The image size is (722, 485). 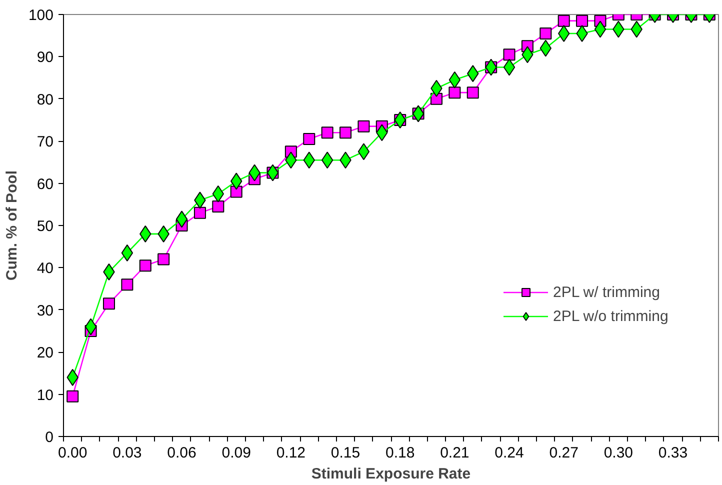 I want to click on x-tick-label: 0.30, so click(x=619, y=453).